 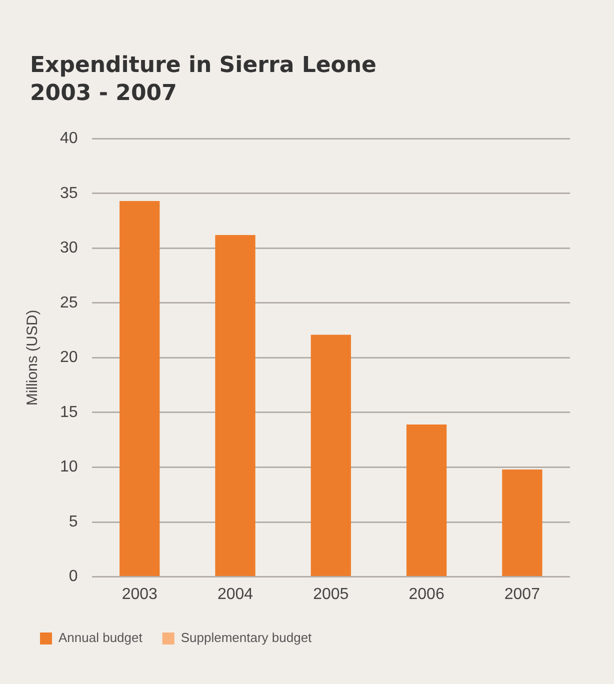 I want to click on x-tick-label: 2003, so click(x=140, y=594).